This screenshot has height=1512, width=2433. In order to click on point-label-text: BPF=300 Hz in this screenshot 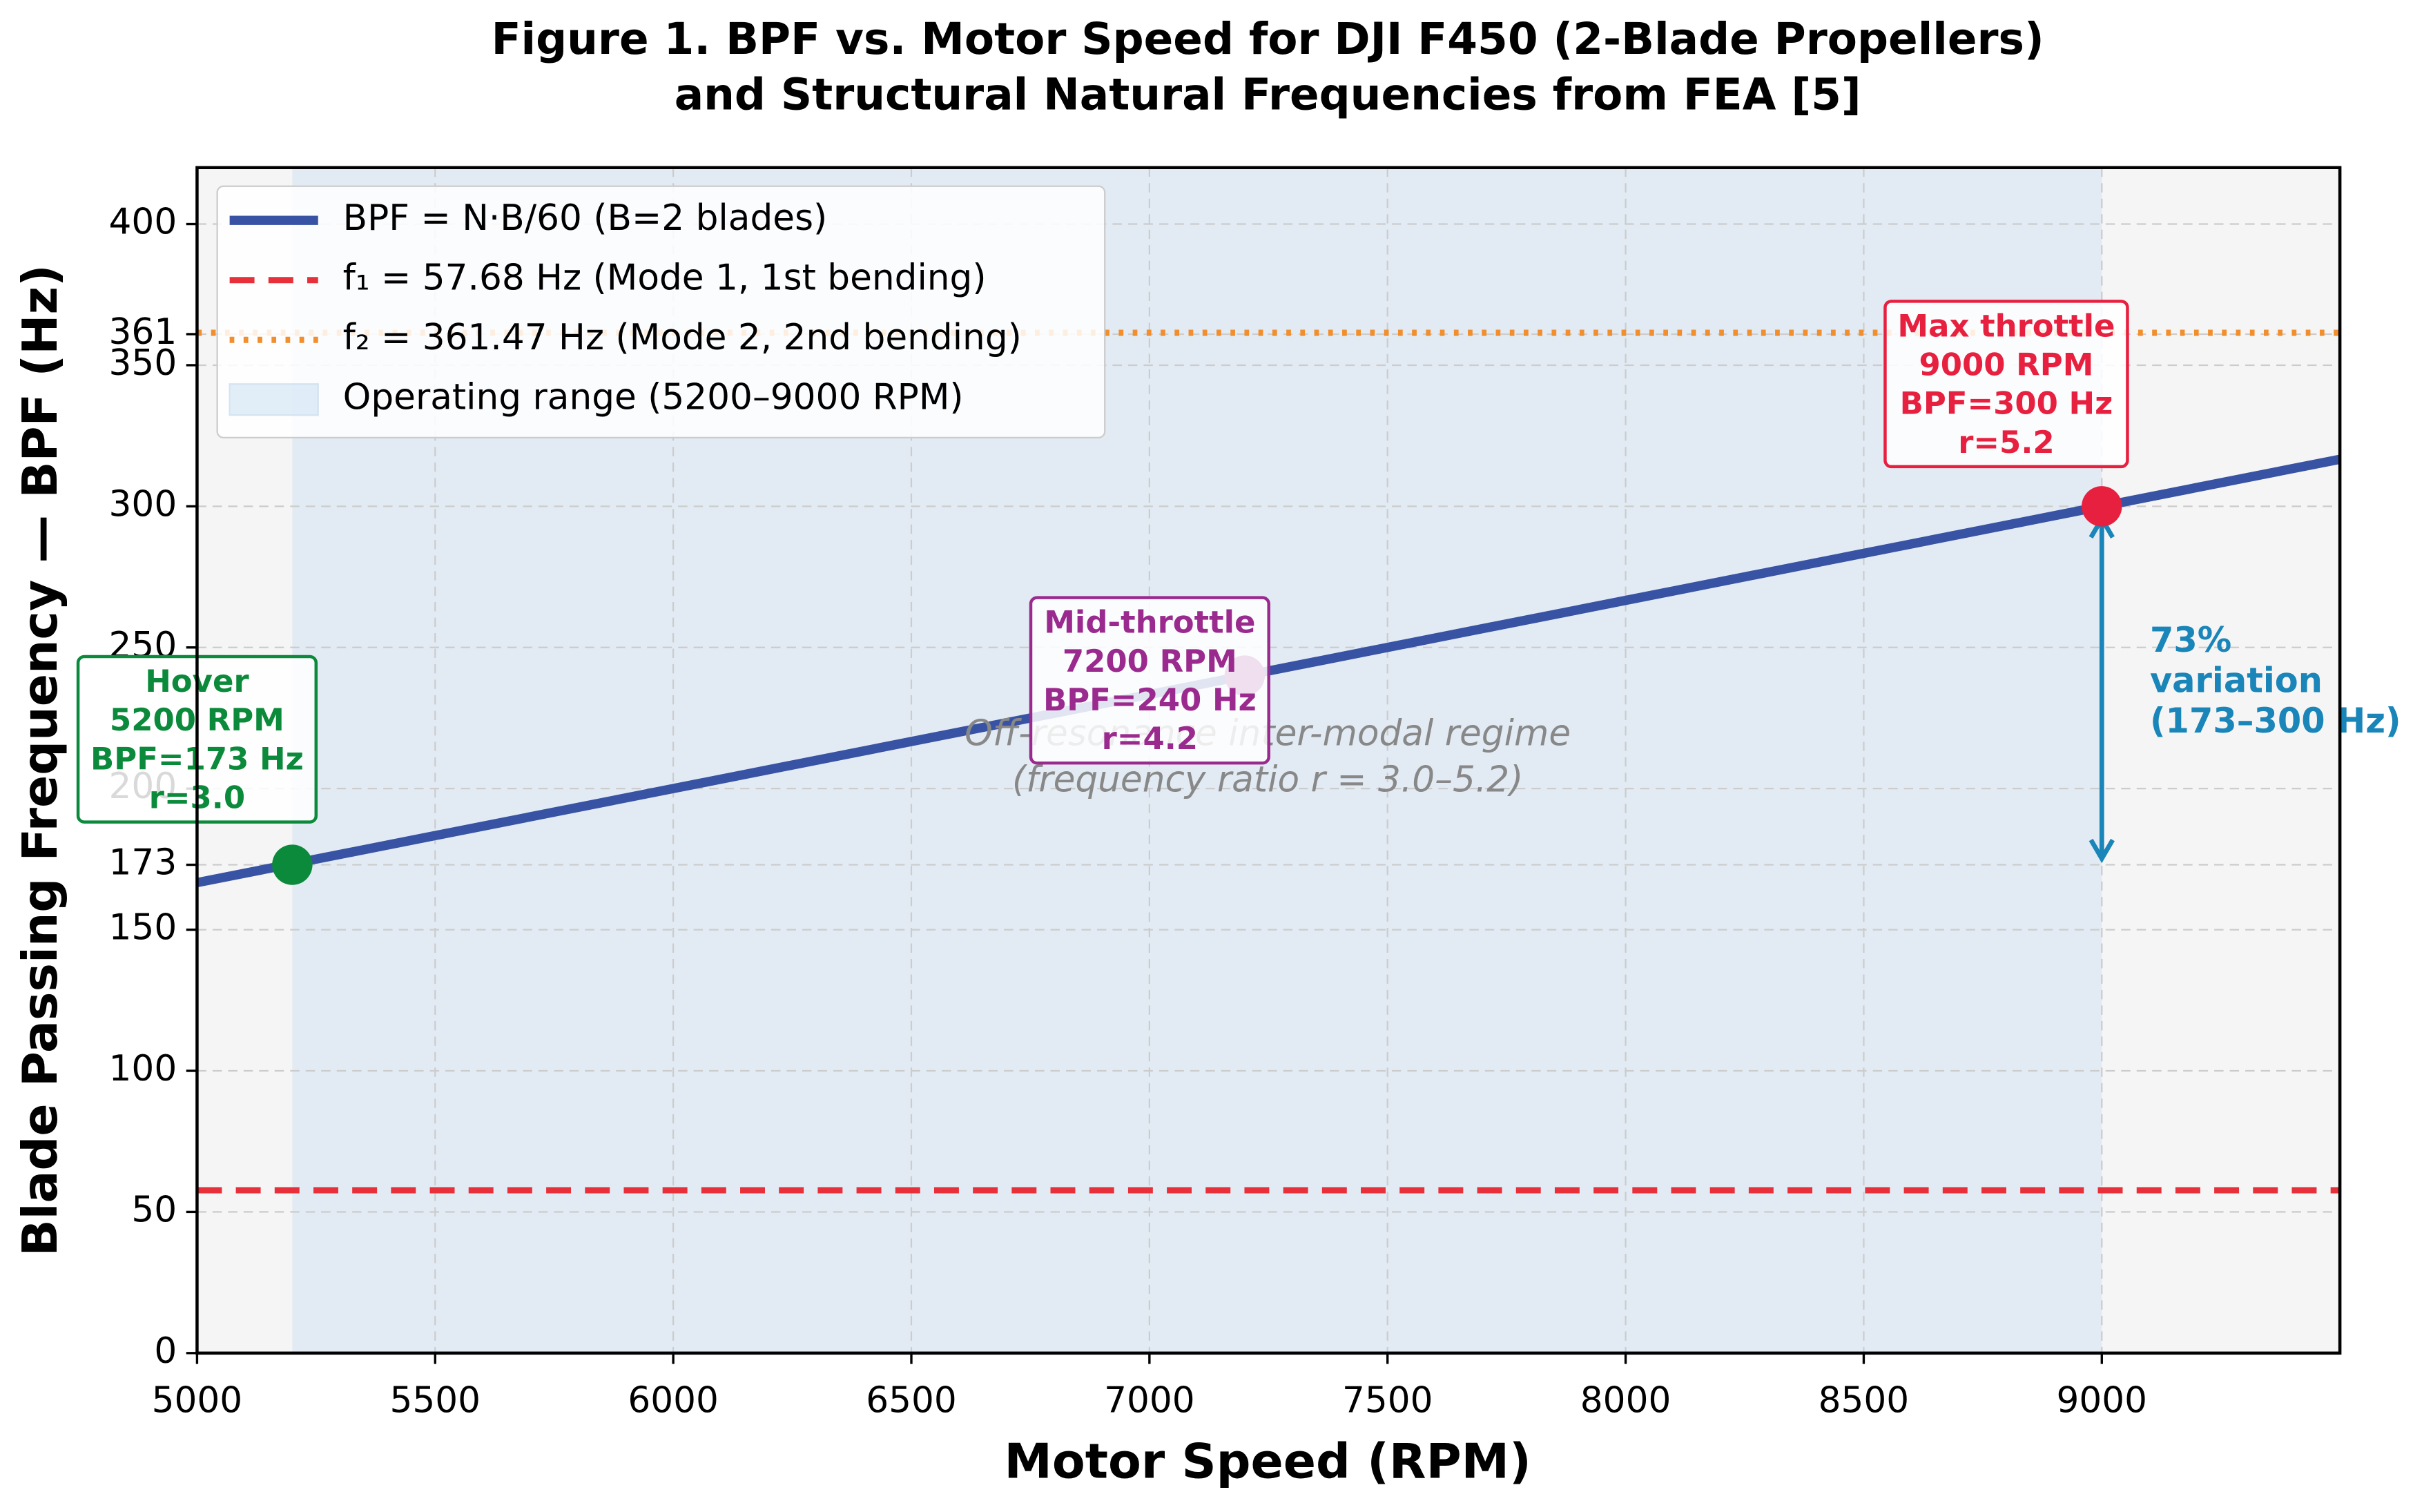, I will do `click(2006, 403)`.